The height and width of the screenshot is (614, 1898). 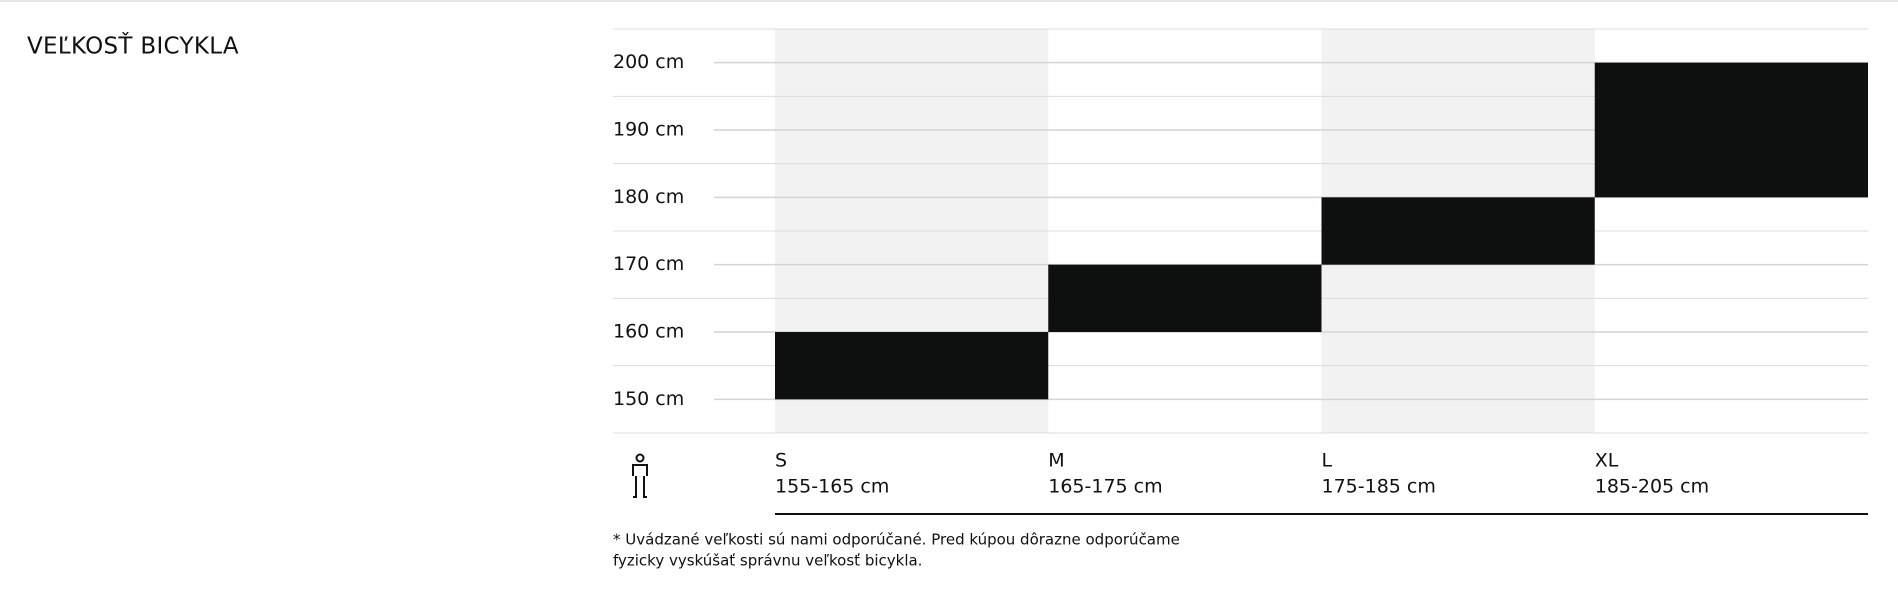 I want to click on y-tick-label: 200 cm, so click(x=648, y=62).